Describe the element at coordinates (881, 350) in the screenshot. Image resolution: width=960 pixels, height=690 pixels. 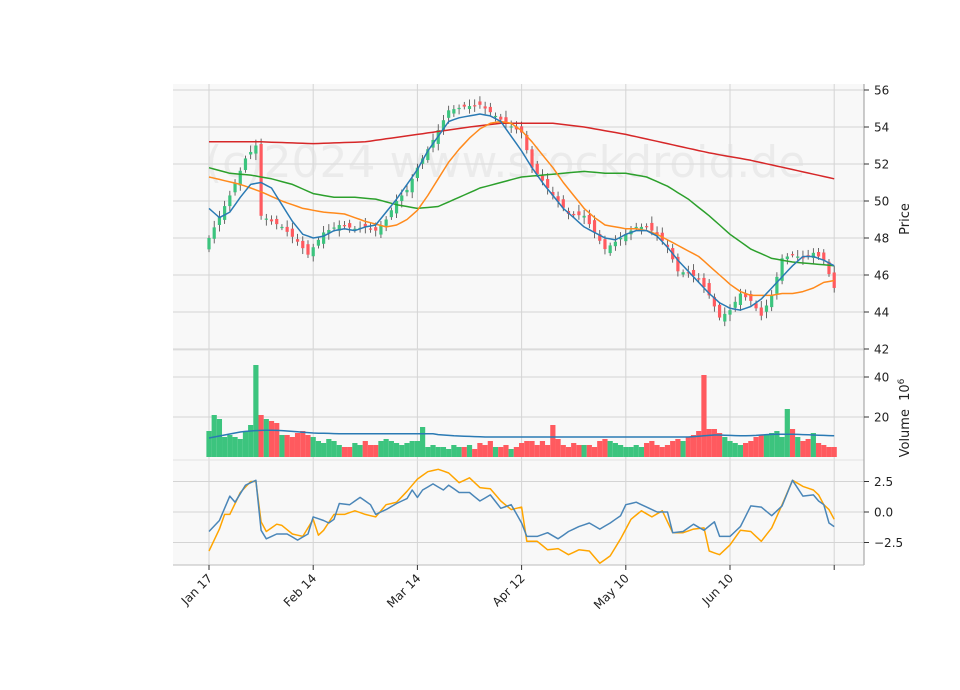
I see `price-tick-label: 42` at that location.